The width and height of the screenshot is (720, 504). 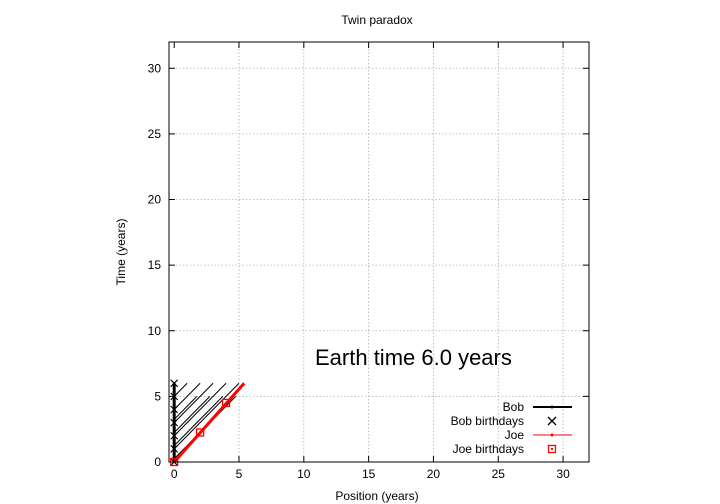 I want to click on legend-dot-joe, so click(x=552, y=435).